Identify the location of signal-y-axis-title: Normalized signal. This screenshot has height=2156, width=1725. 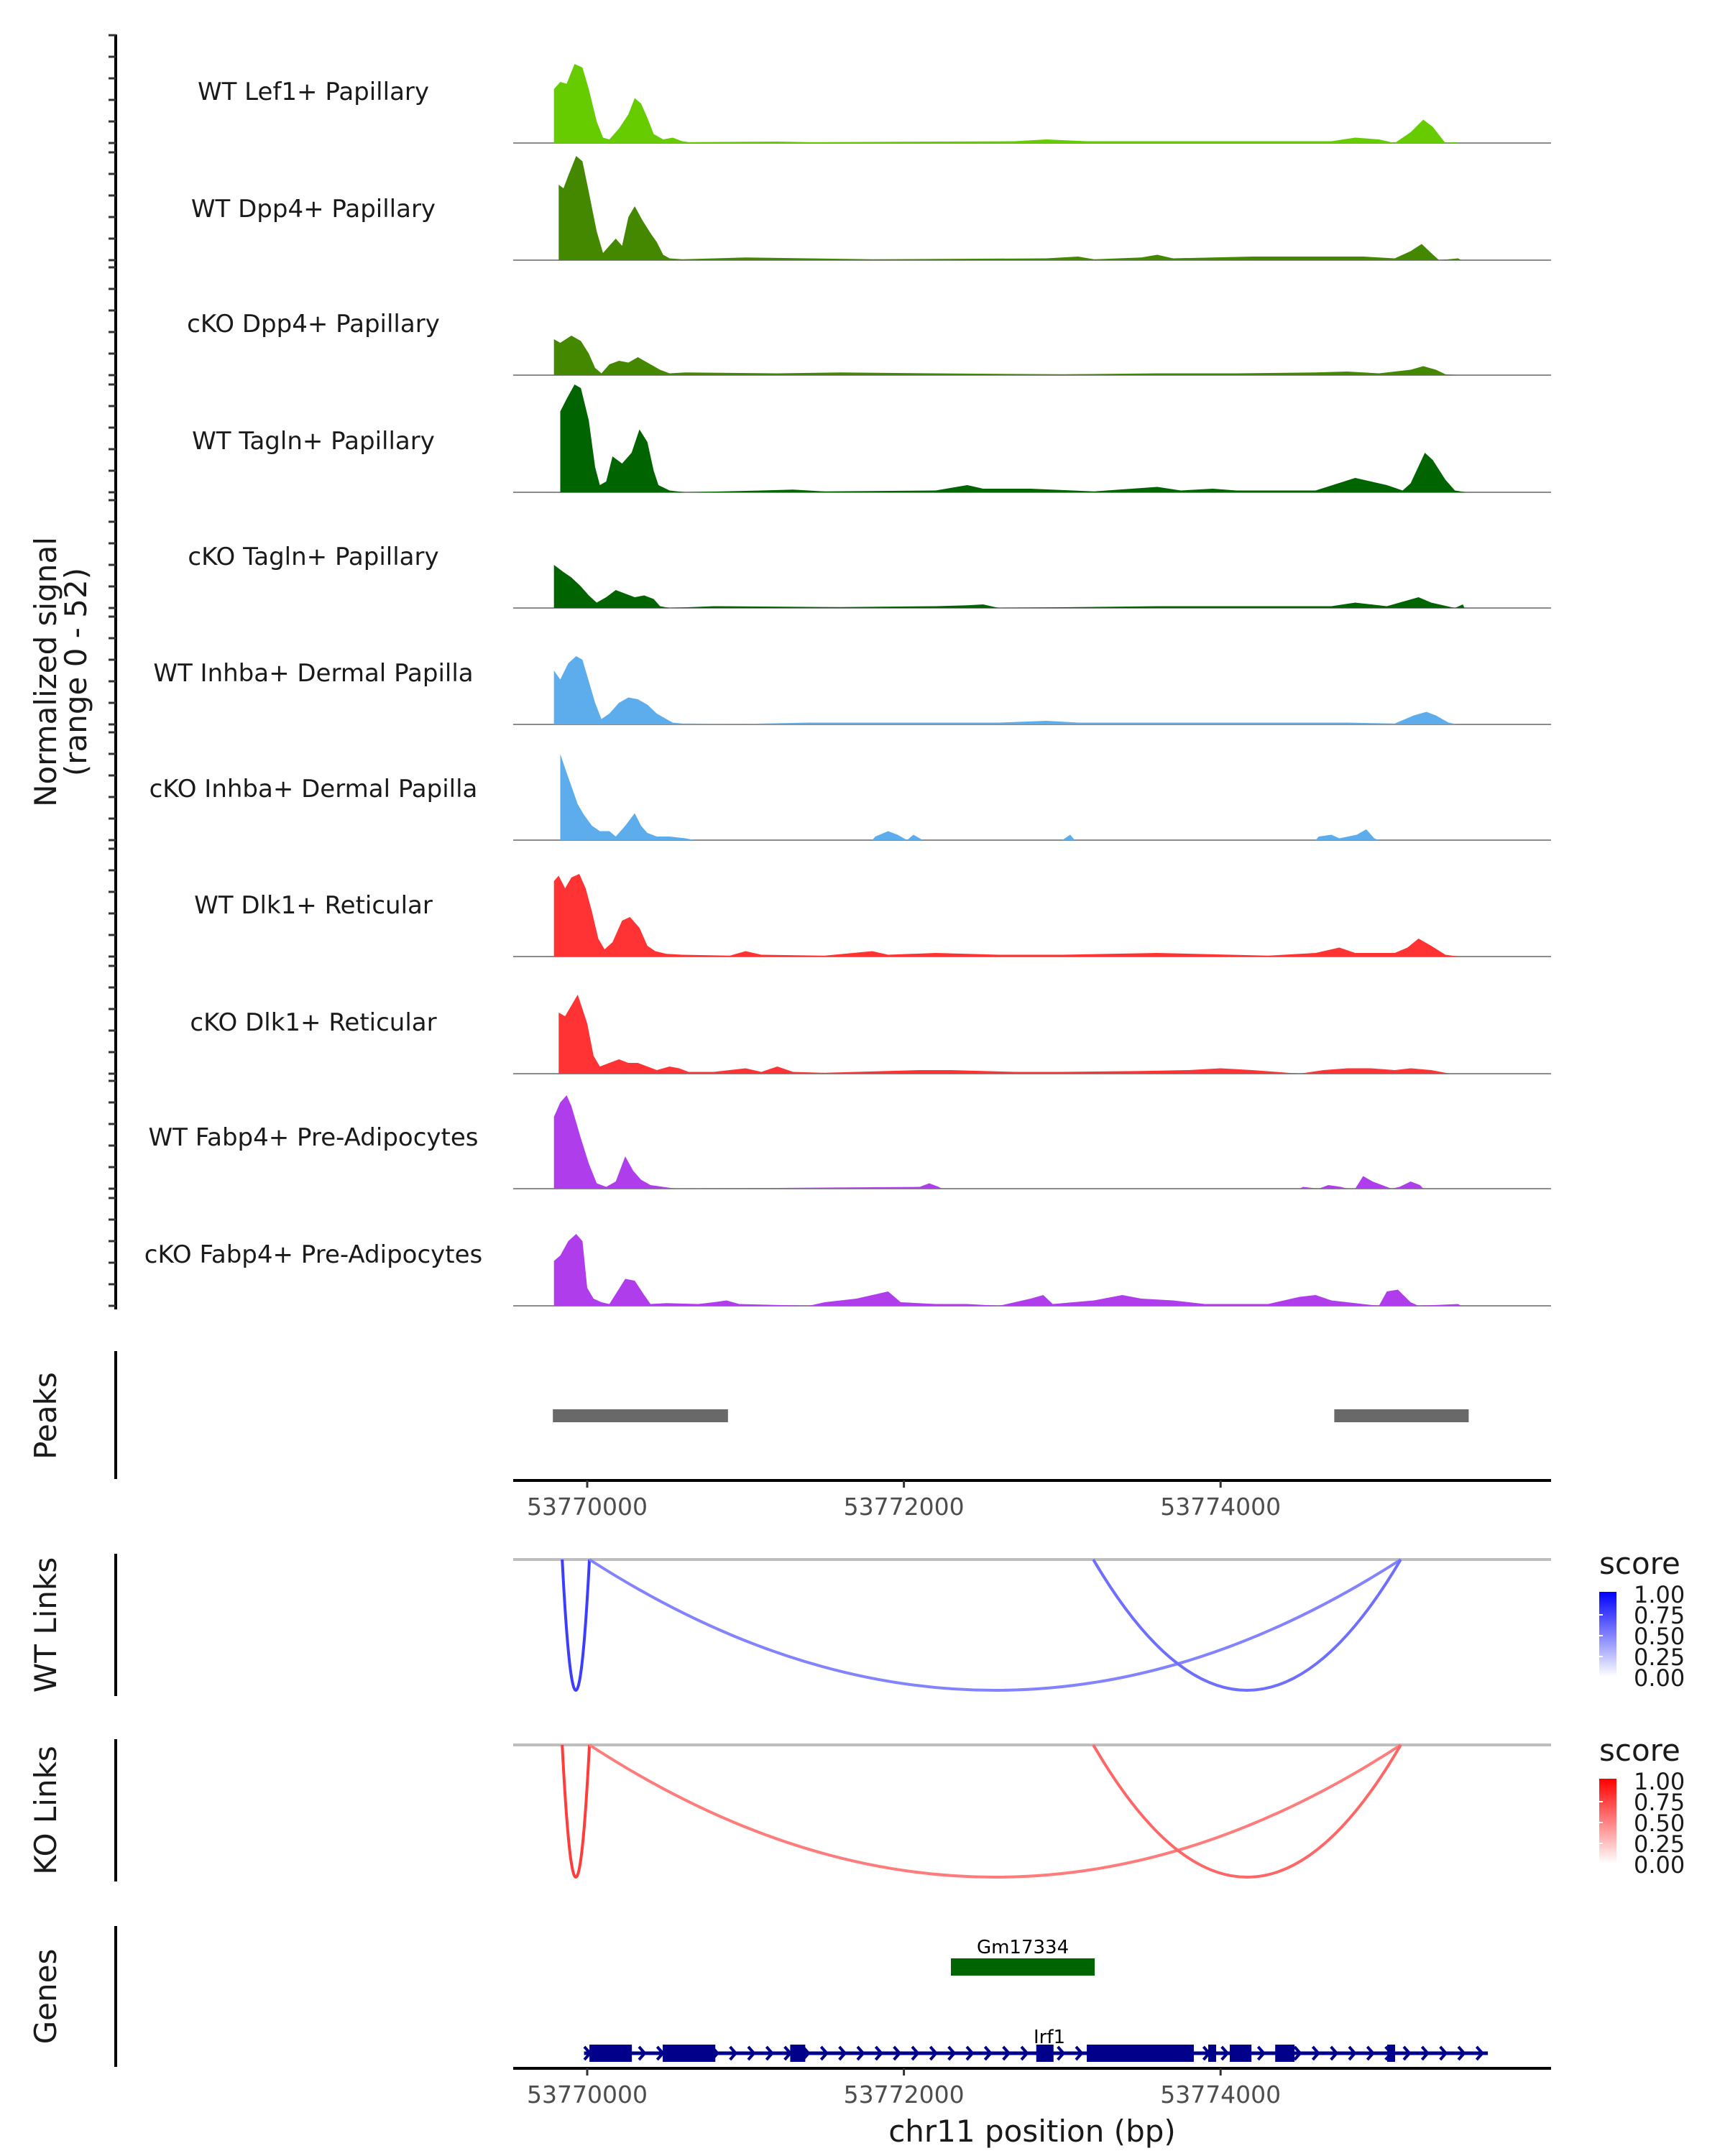
(45, 672).